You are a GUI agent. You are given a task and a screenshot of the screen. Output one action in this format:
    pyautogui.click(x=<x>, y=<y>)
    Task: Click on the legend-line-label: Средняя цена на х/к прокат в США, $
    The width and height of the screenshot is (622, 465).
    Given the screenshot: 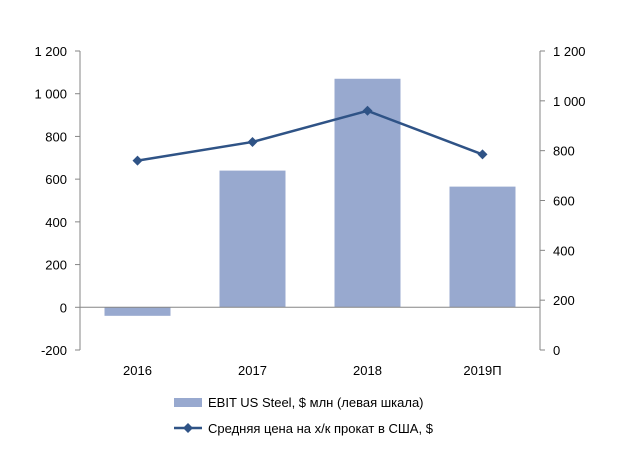 What is the action you would take?
    pyautogui.click(x=321, y=428)
    